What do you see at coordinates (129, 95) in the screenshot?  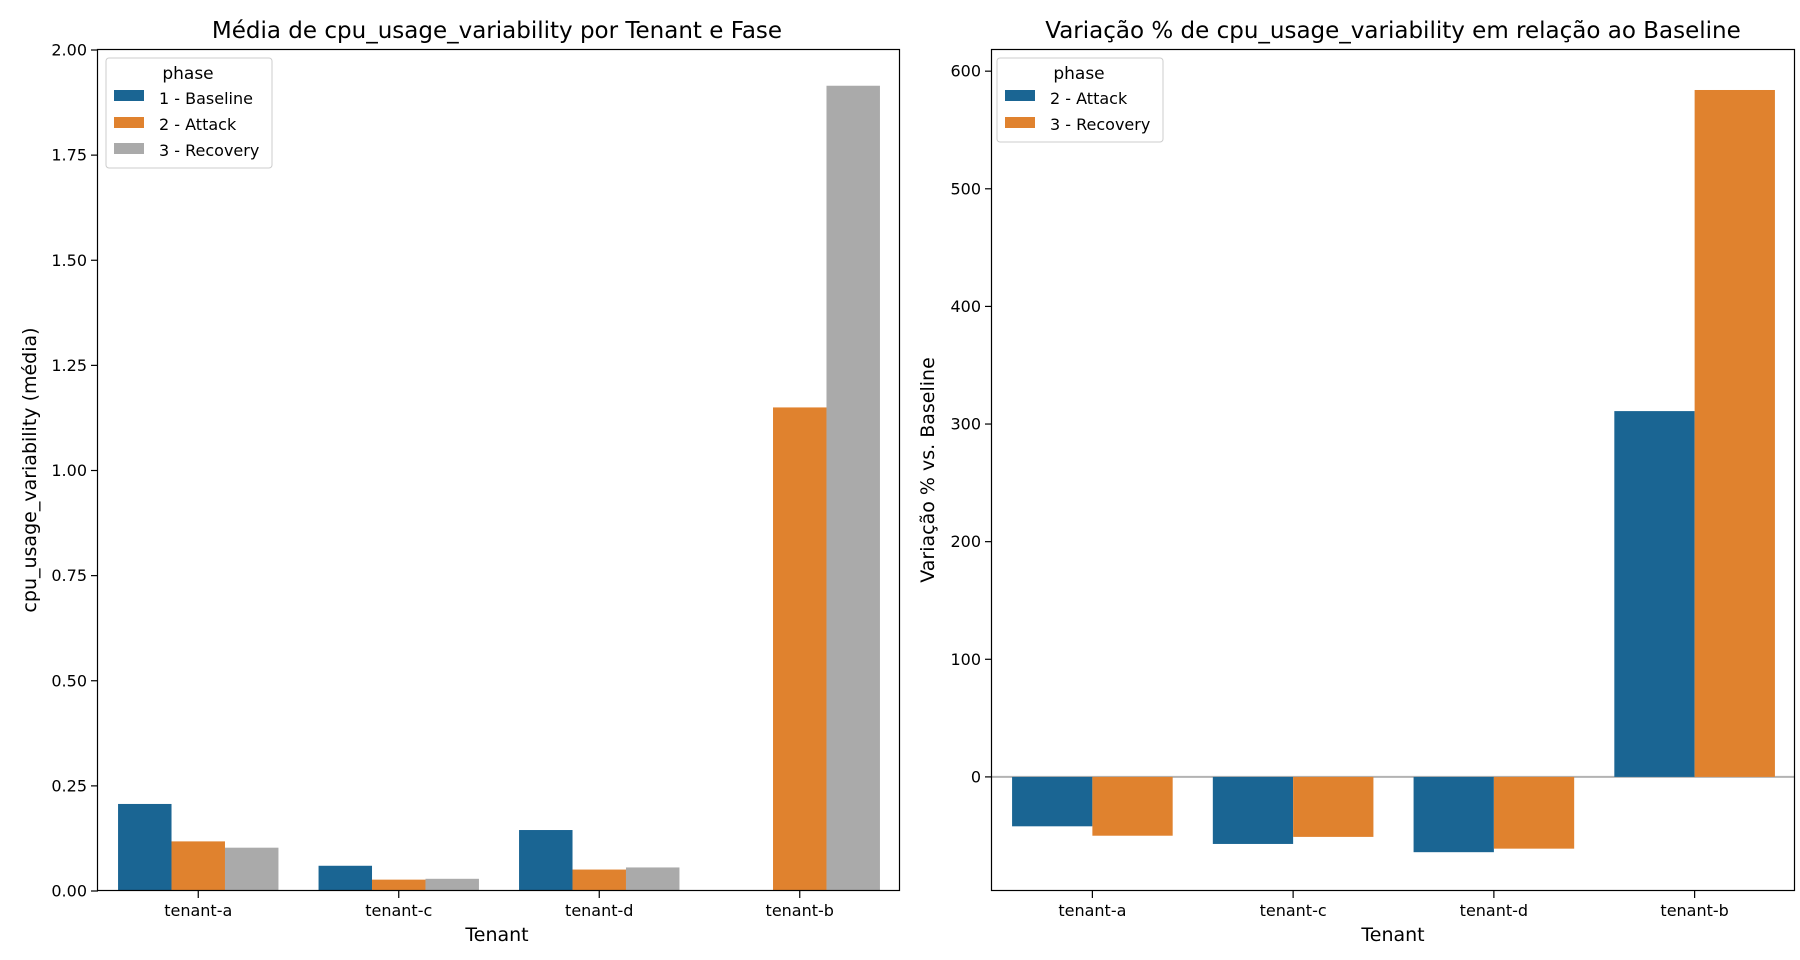 I see `legend-swatch-baseline` at bounding box center [129, 95].